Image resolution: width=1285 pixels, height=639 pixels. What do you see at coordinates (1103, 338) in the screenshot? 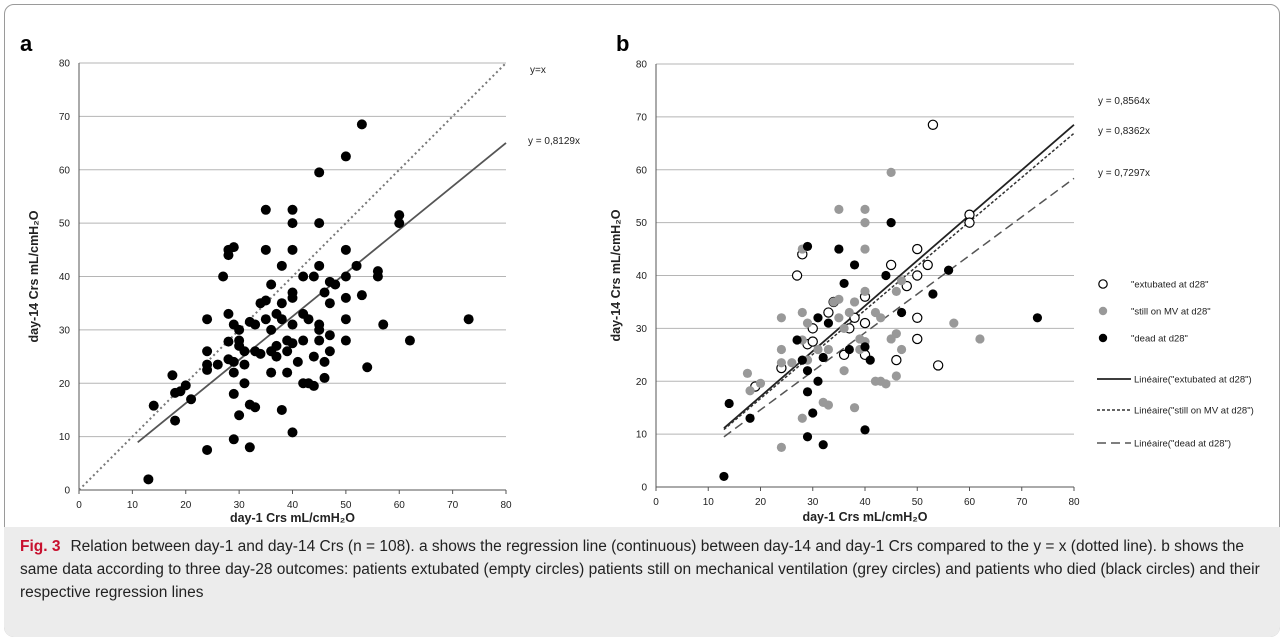
I see `legend-marker` at bounding box center [1103, 338].